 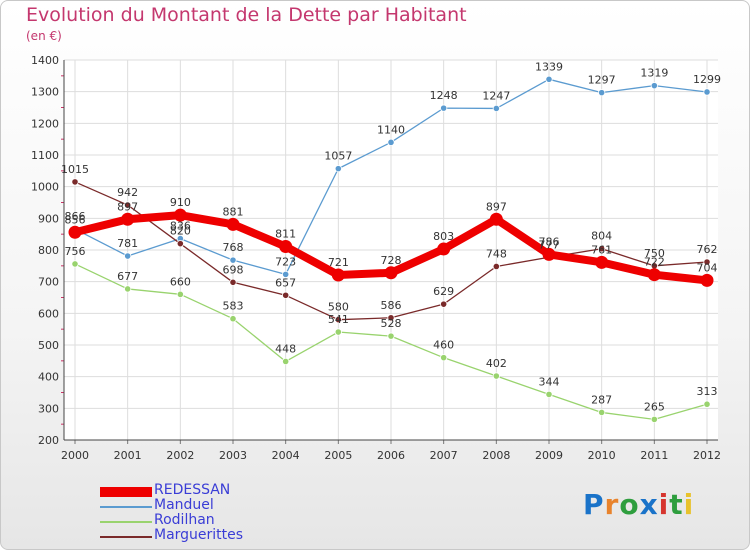 I want to click on data-label: 942, so click(x=127, y=192).